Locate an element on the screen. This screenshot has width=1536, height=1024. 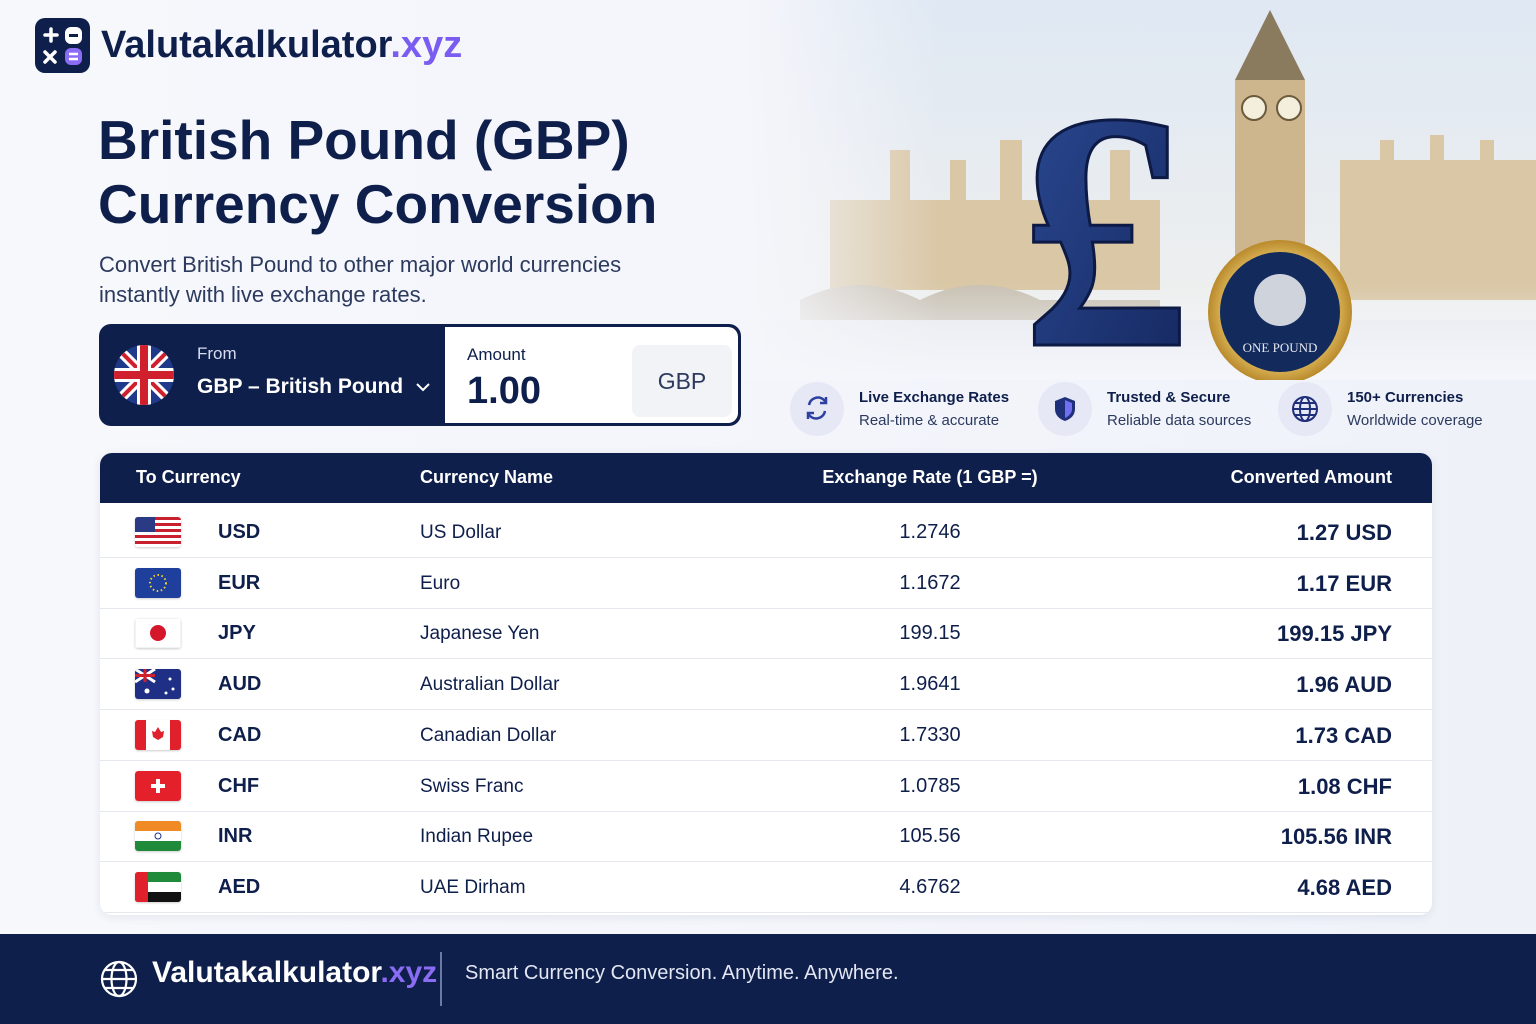
table-row: INR Indian Rupee 105.56 105.56 INR is located at coordinates (766, 837).